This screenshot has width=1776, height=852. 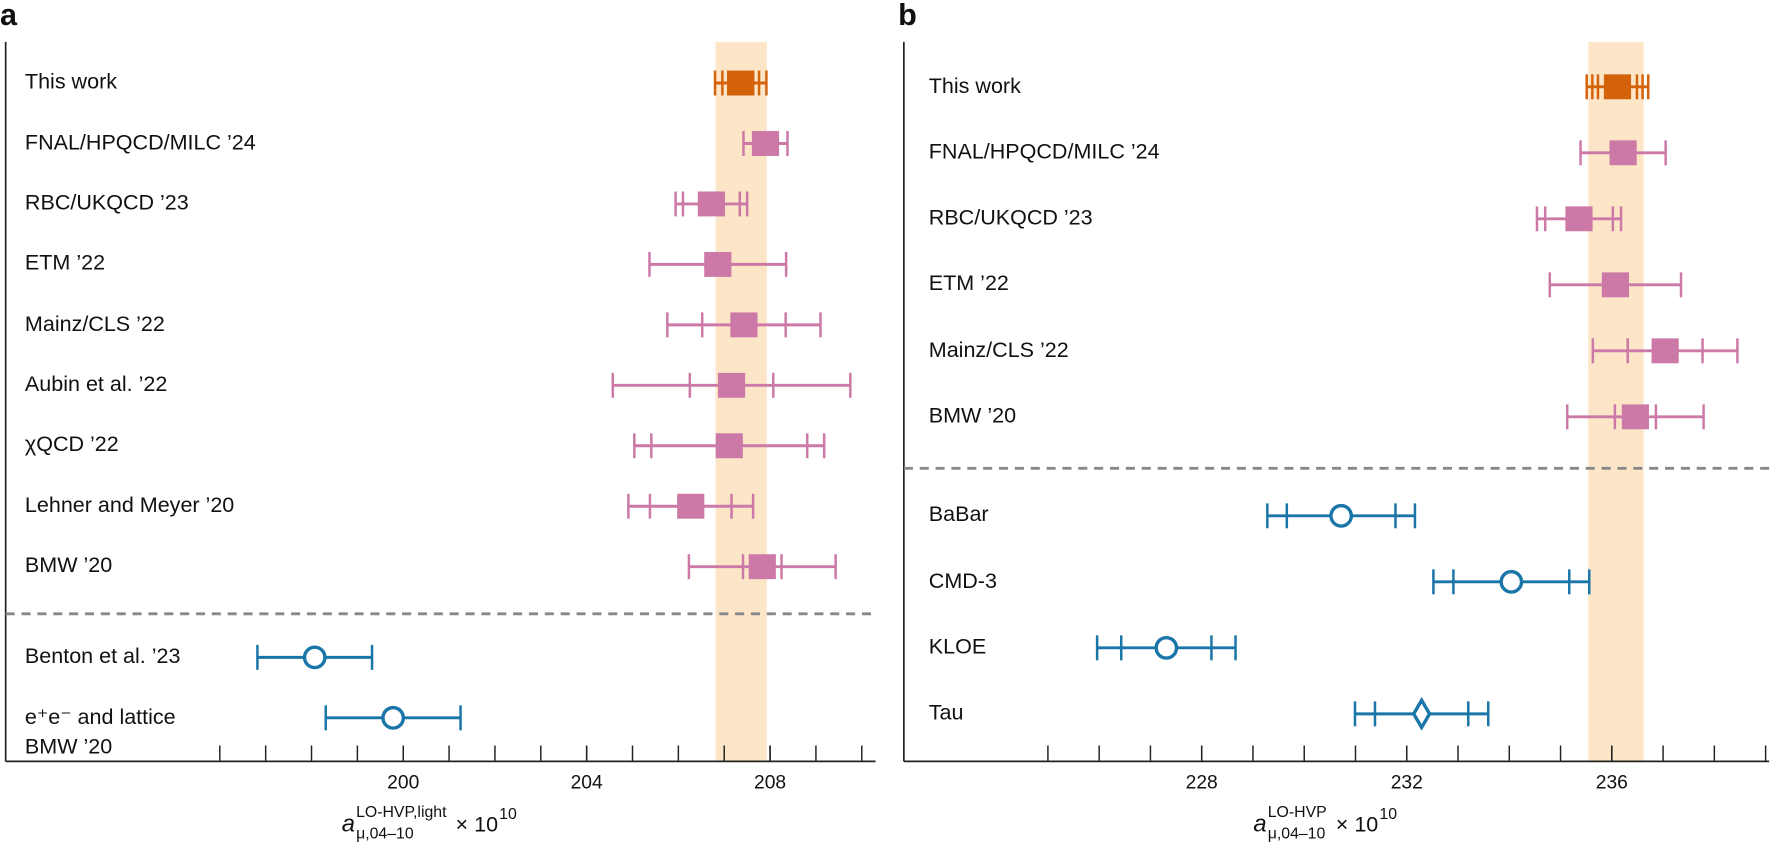 What do you see at coordinates (1202, 783) in the screenshot?
I see `x-tick-label: 228` at bounding box center [1202, 783].